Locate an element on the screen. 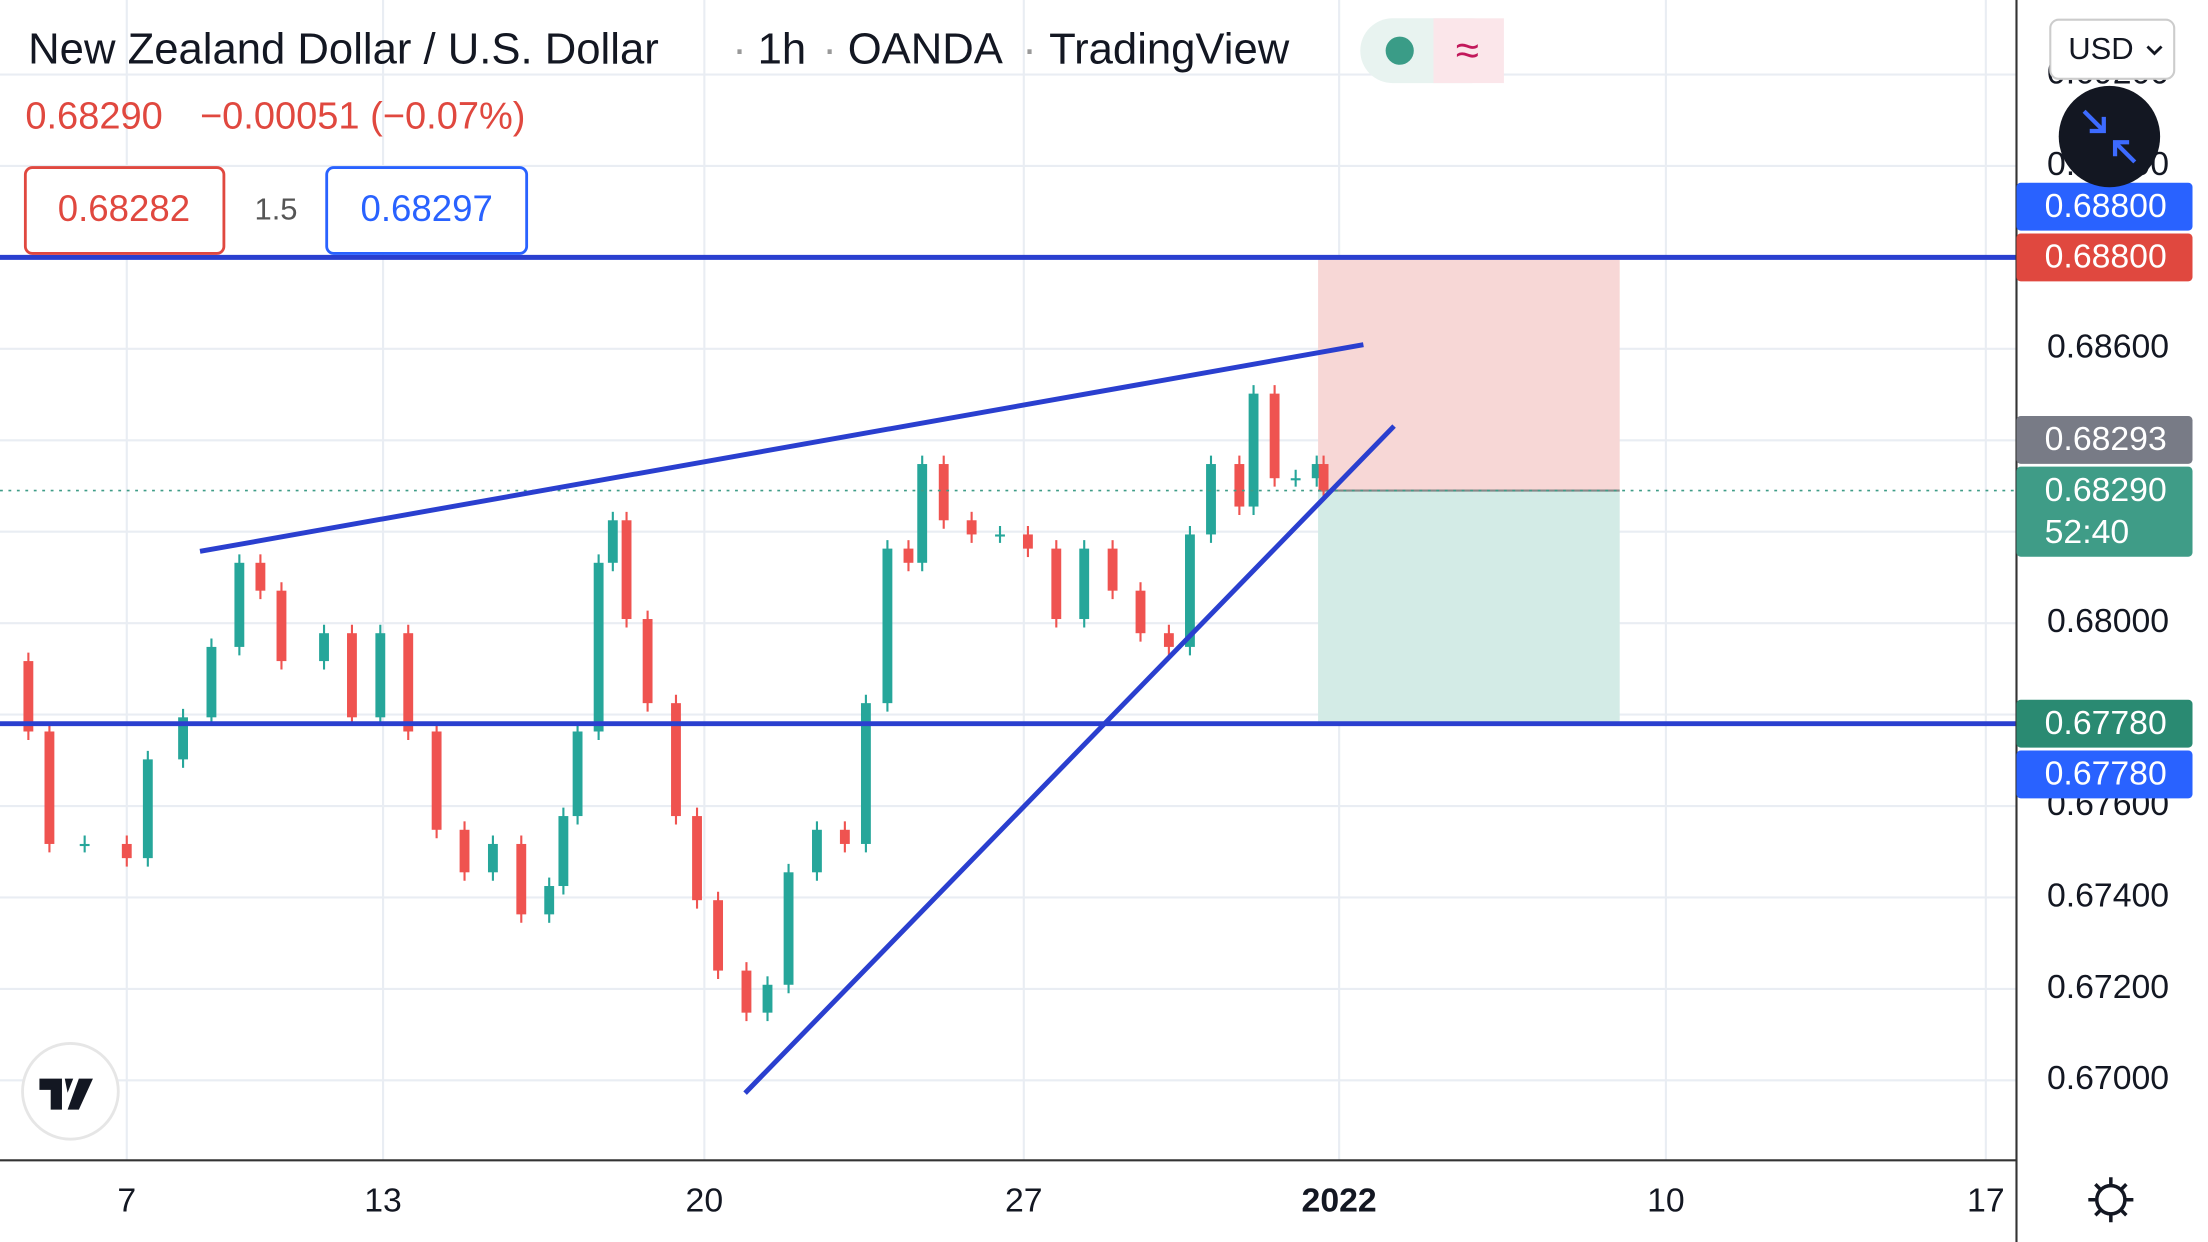 Image resolution: width=2208 pixels, height=1242 pixels. status-pill-right is located at coordinates (1468, 51).